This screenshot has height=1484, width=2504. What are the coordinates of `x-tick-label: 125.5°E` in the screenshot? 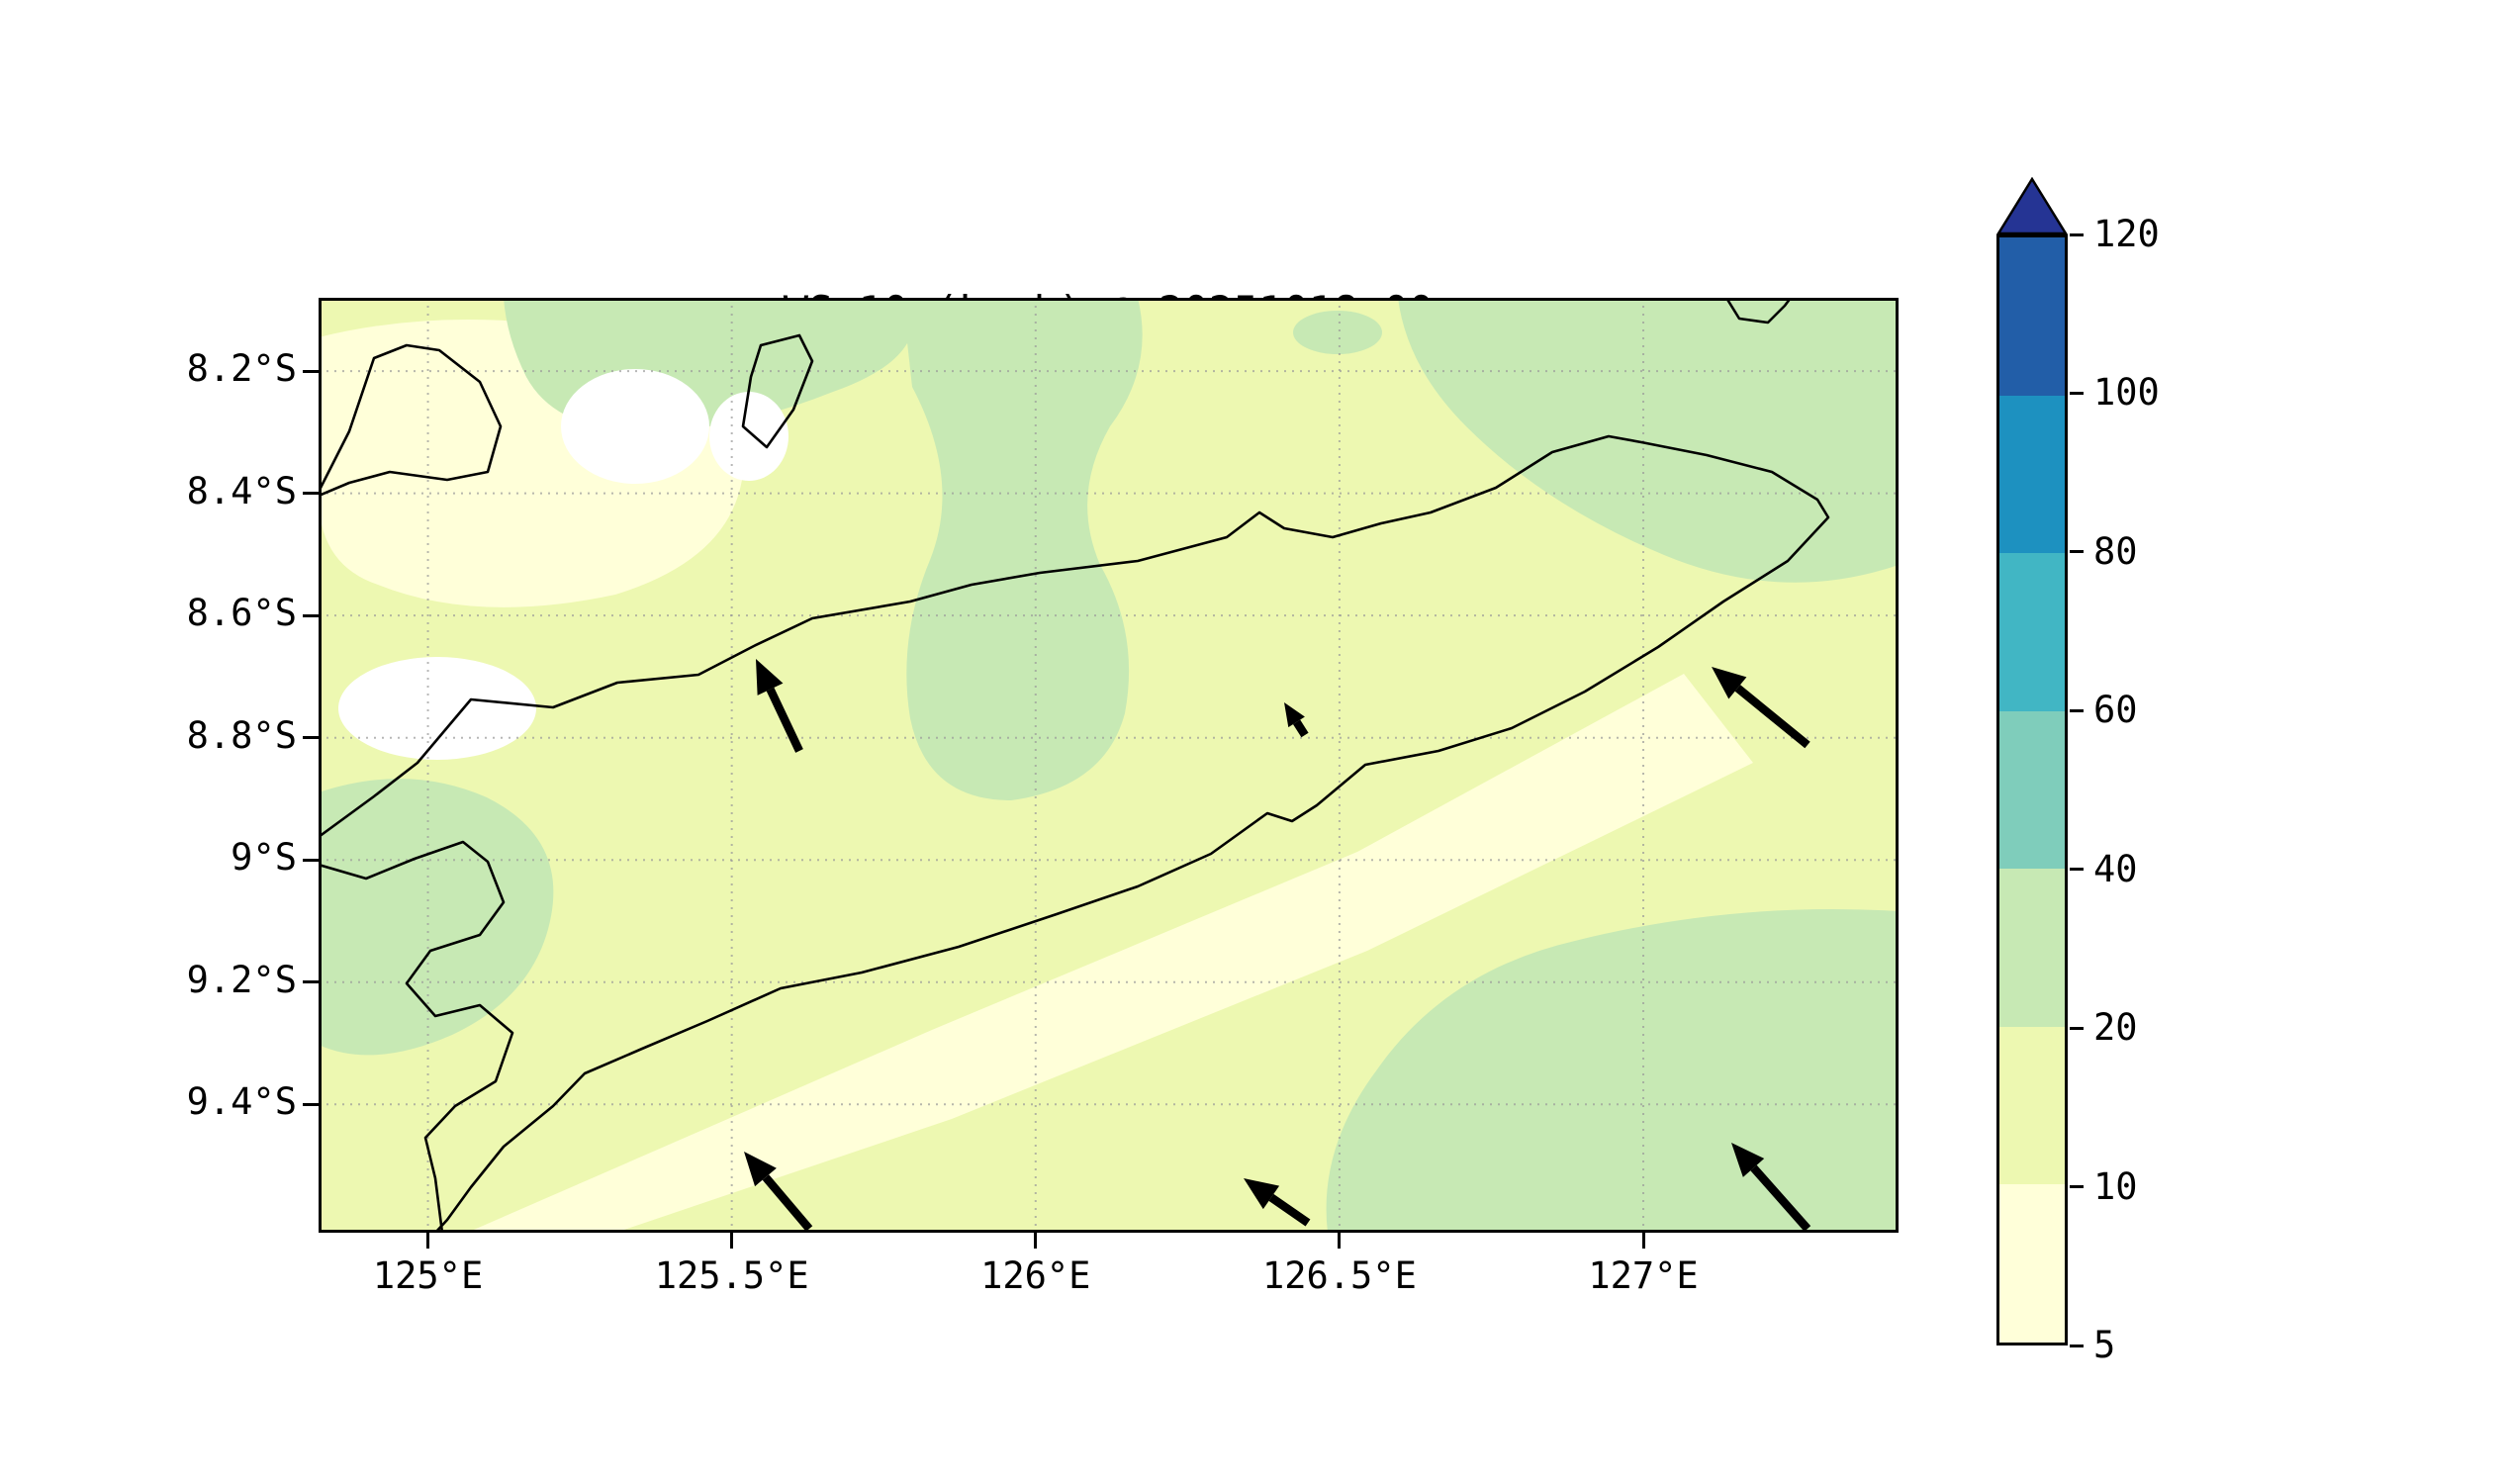 It's located at (731, 1275).